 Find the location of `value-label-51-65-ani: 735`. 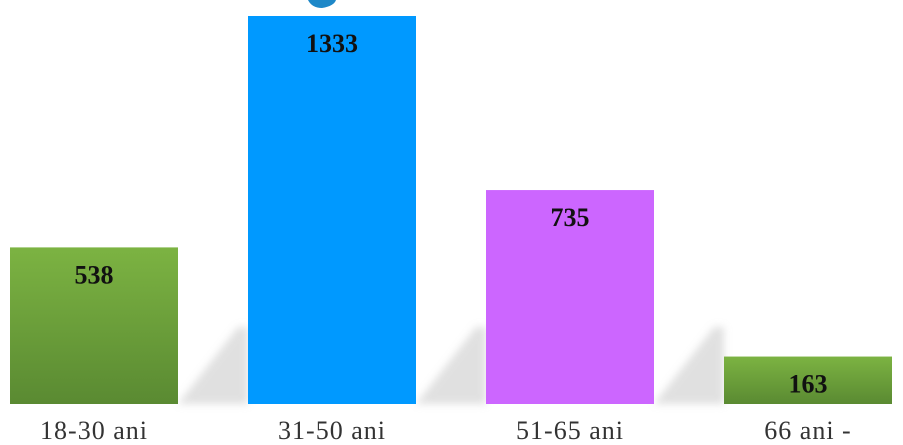

value-label-51-65-ani: 735 is located at coordinates (570, 217).